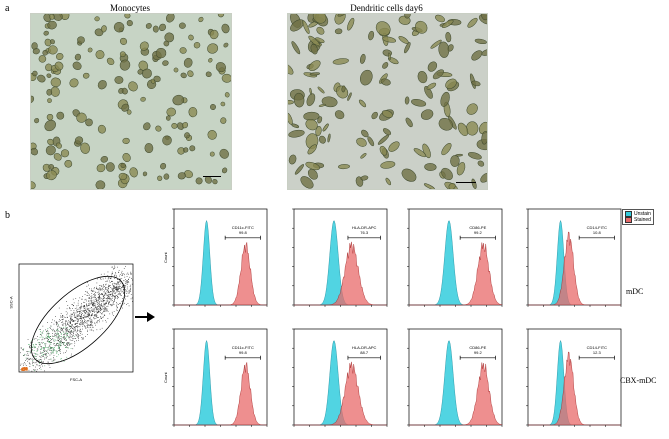  What do you see at coordinates (638, 220) in the screenshot?
I see `legend-item-stained: Stained` at bounding box center [638, 220].